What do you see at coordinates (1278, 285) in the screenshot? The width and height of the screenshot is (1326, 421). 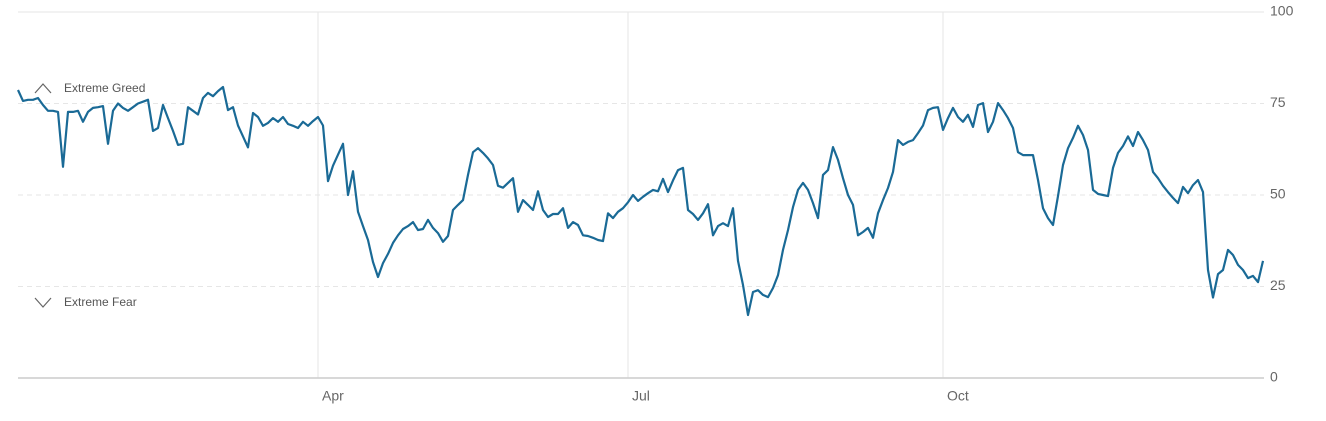 I see `y-tick-label: 25` at bounding box center [1278, 285].